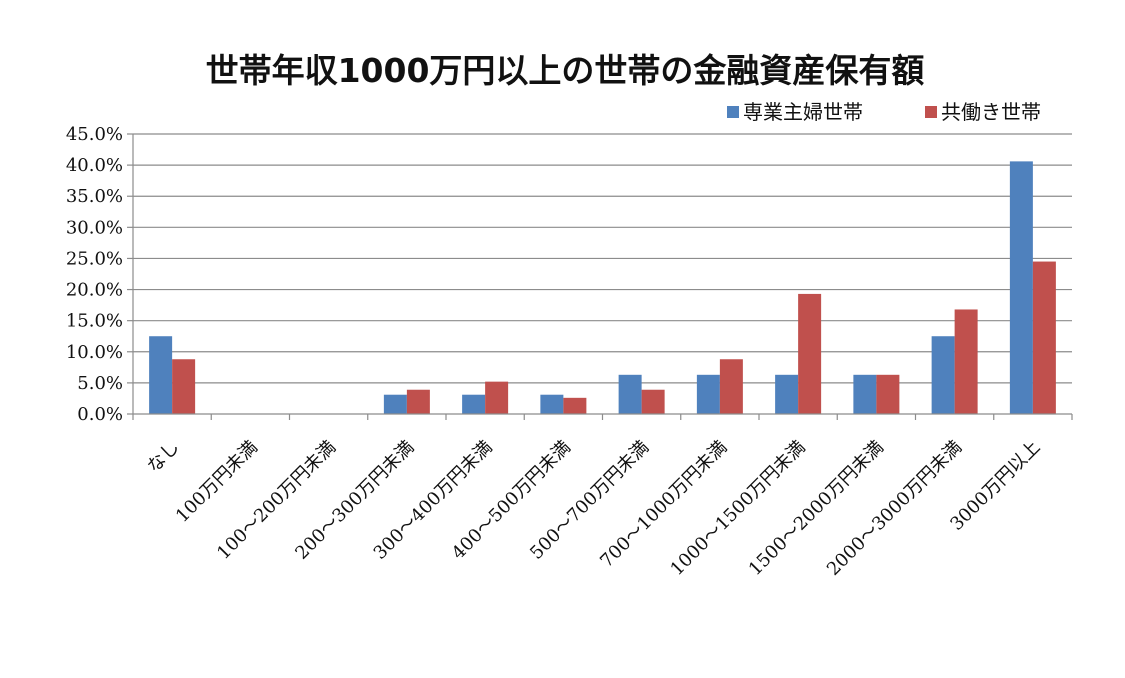  Describe the element at coordinates (565, 70) in the screenshot. I see `chart-title: 世帯年収1000万円以上の世帯の金融資産保有額` at that location.